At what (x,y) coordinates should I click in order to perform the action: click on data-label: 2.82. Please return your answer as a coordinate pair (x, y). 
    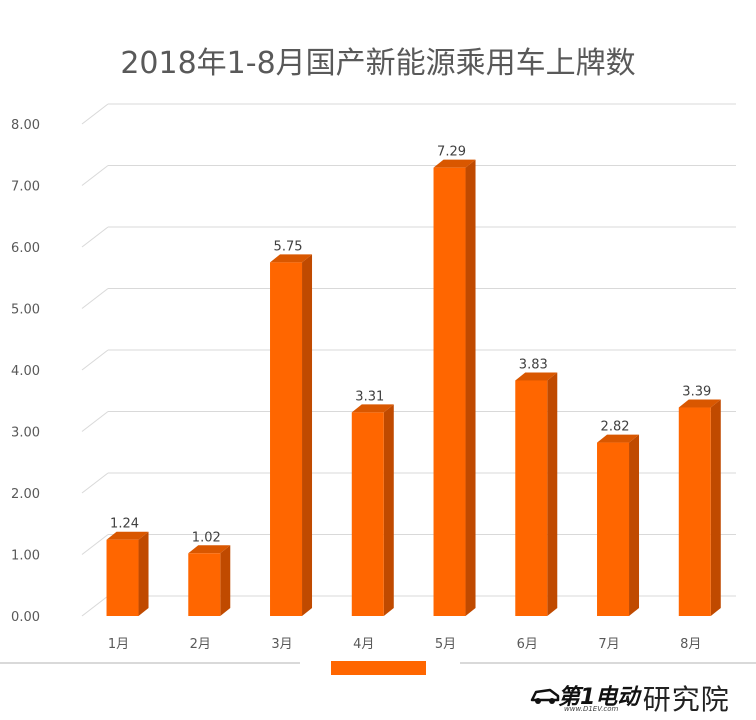
    Looking at the image, I should click on (615, 427).